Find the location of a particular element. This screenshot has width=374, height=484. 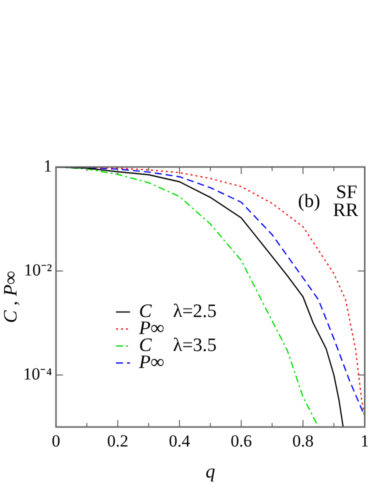

y-axis-title: C , P∞ is located at coordinates (11, 297).